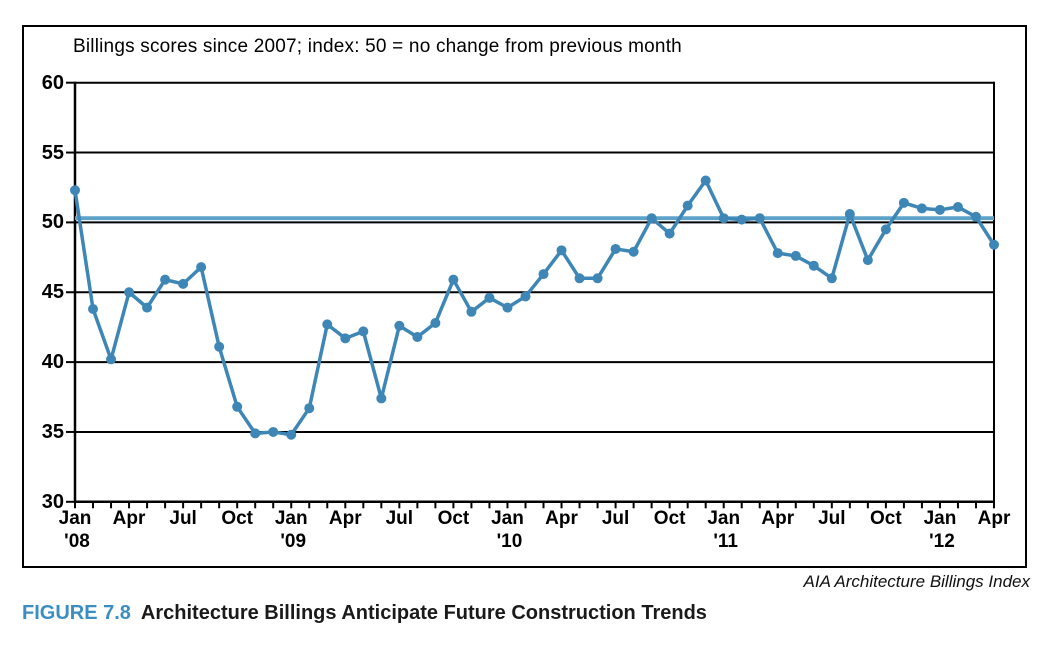 The width and height of the screenshot is (1054, 658). Describe the element at coordinates (52, 292) in the screenshot. I see `y-axis-tick-label: 45` at that location.